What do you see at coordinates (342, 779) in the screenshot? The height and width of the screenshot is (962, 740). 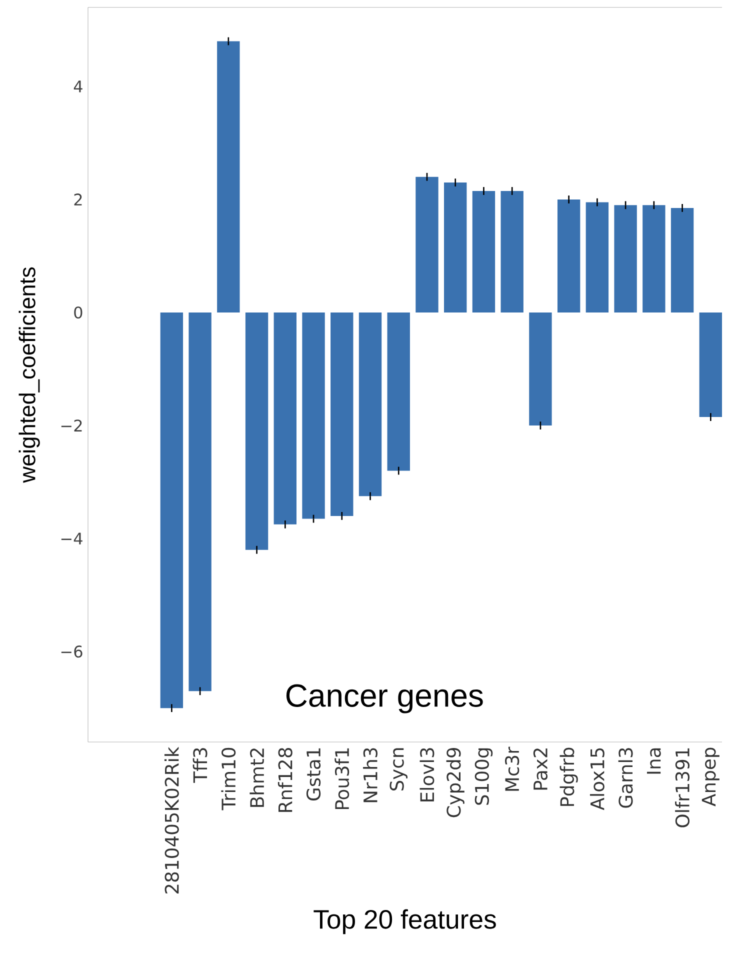 I see `x-tick-label: Pou3f1` at bounding box center [342, 779].